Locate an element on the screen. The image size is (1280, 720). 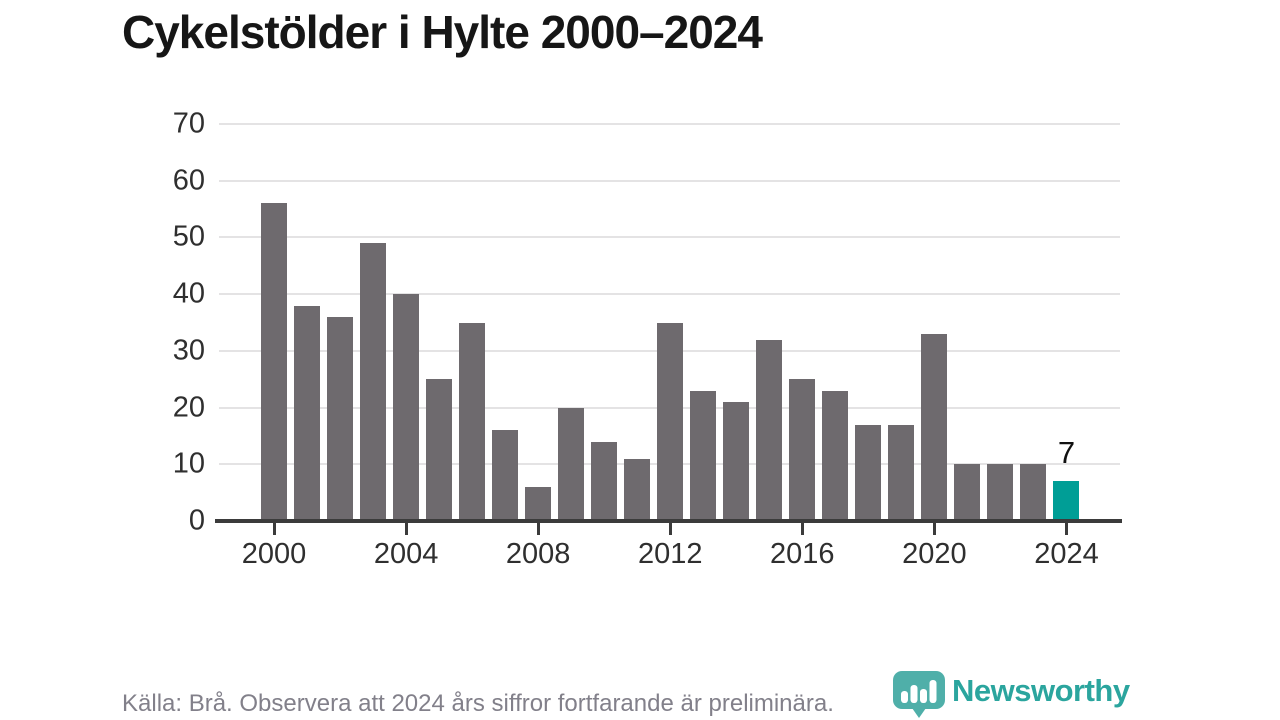
y-tick-label-10: 10 is located at coordinates (188, 463).